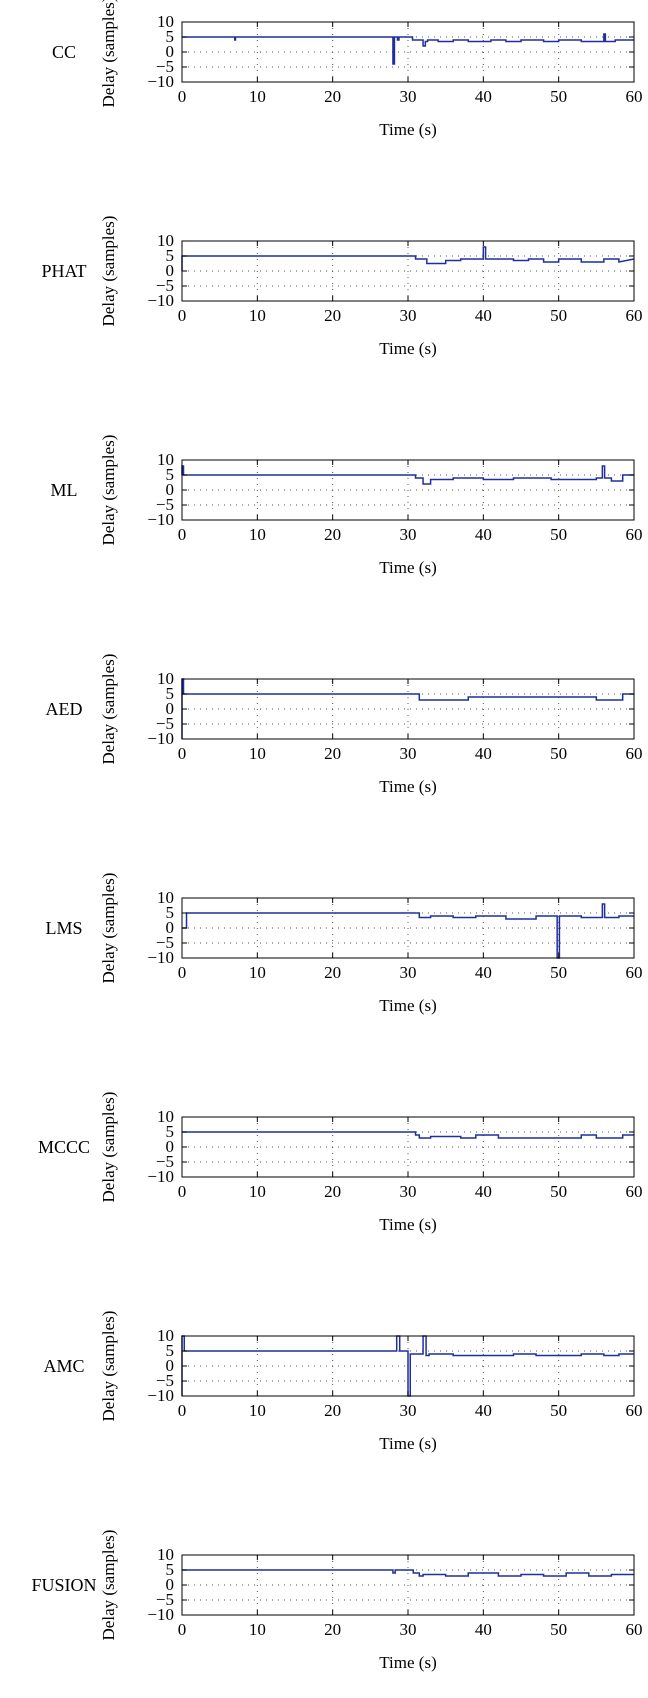 This screenshot has height=1698, width=648. Describe the element at coordinates (64, 52) in the screenshot. I see `method-label: CC` at that location.